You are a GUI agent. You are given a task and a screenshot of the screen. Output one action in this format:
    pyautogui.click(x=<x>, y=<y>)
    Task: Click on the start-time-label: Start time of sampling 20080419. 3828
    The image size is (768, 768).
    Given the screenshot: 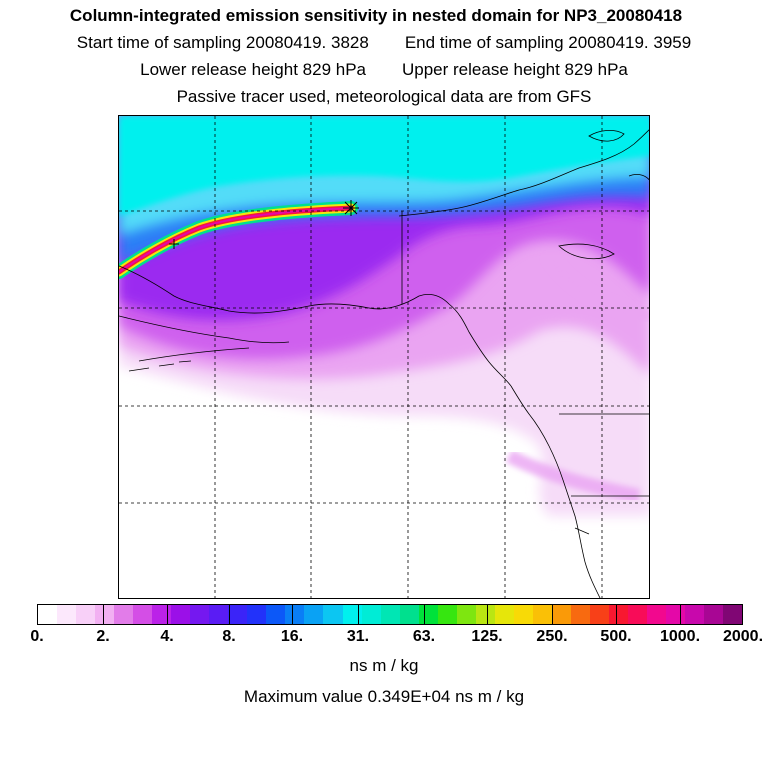 What is the action you would take?
    pyautogui.click(x=222, y=42)
    